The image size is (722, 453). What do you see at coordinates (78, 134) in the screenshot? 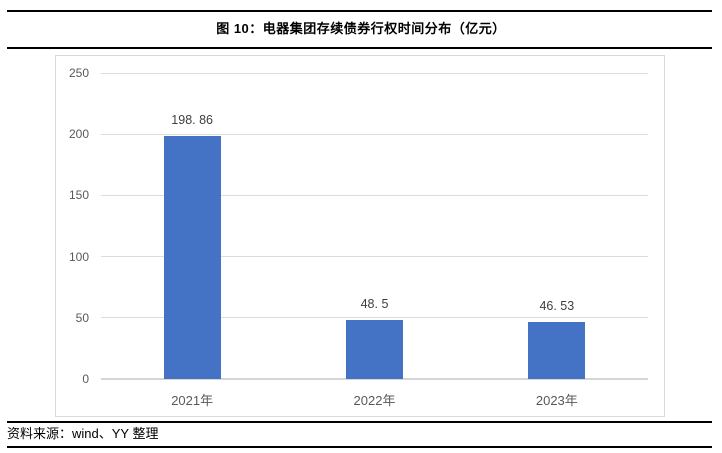
I see `y-tick-label-200: 200` at bounding box center [78, 134].